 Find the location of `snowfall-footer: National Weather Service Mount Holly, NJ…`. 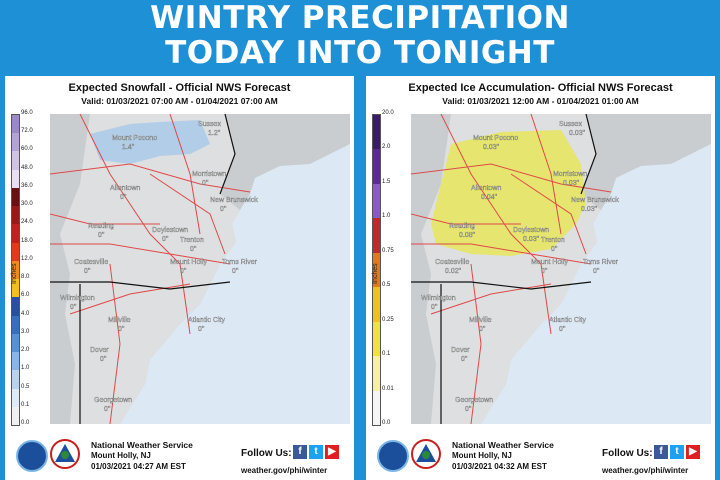

snowfall-footer: National Weather Service Mount Holly, NJ… is located at coordinates (179, 456).